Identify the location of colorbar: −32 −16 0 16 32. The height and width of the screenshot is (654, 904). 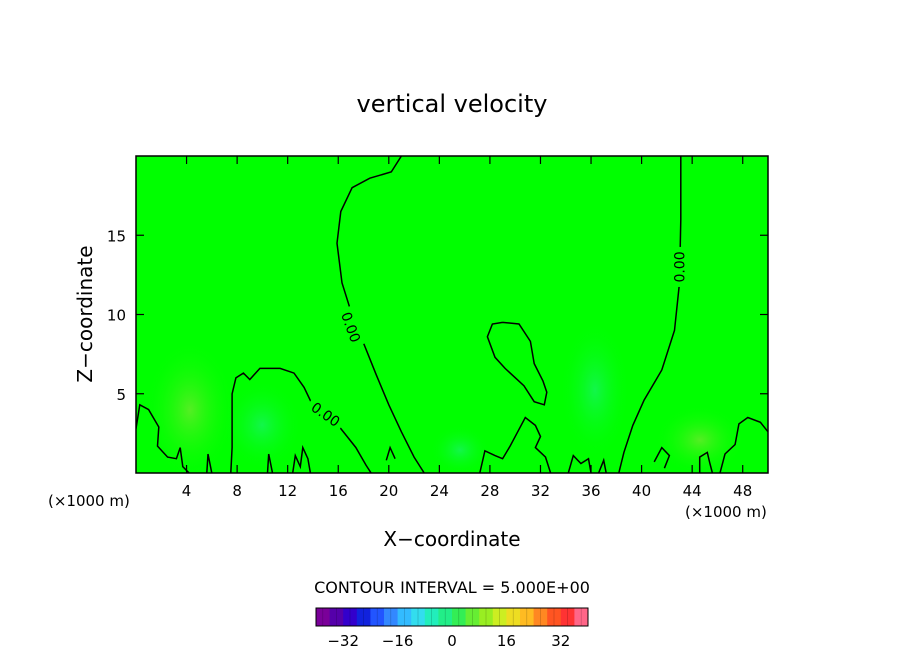
(452, 628).